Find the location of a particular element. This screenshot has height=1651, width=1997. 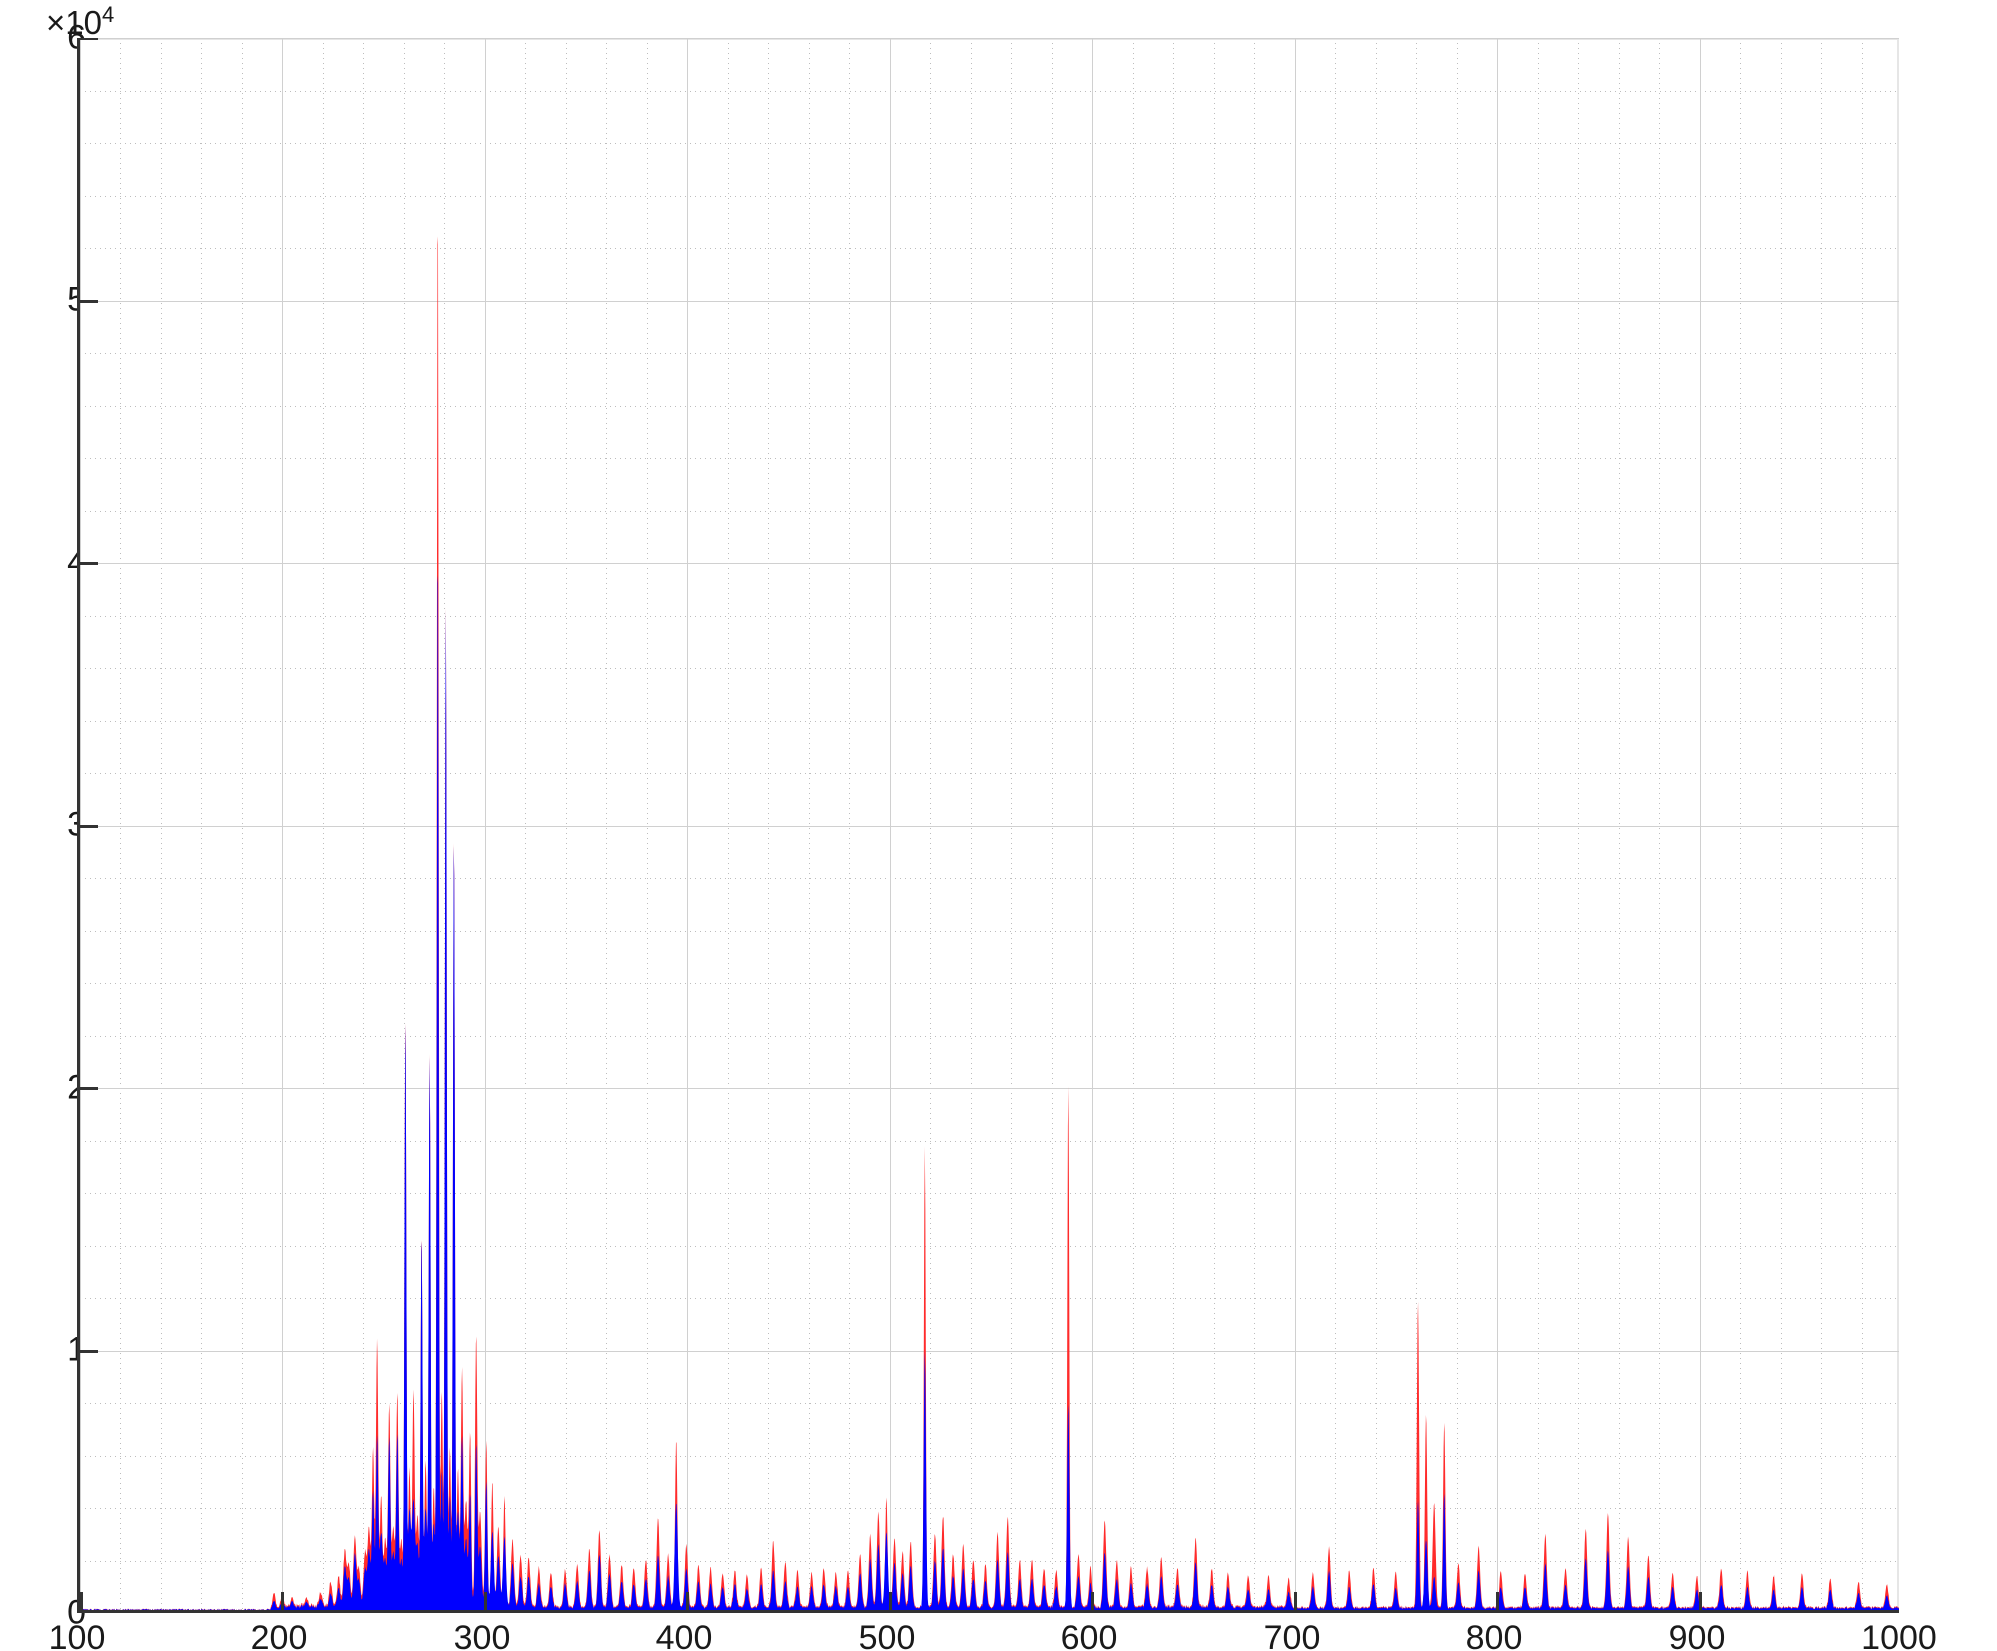

x-tick-label-800: 800 is located at coordinates (1494, 1635).